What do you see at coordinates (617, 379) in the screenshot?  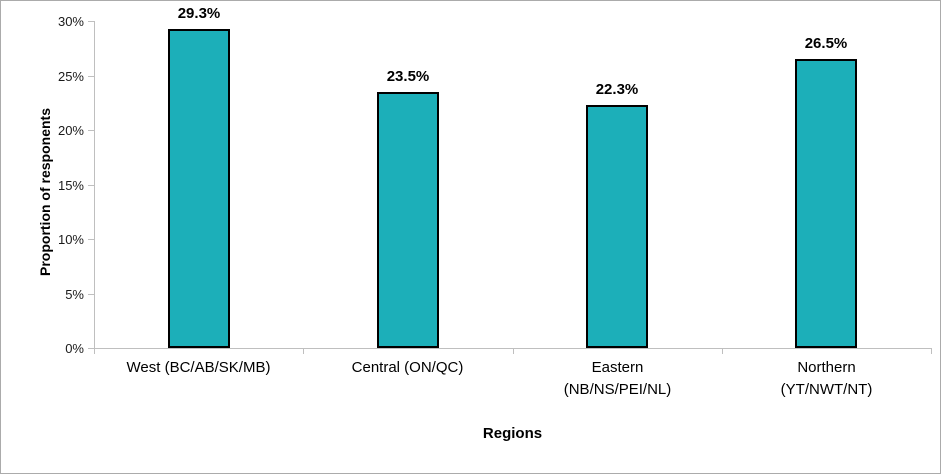 I see `category-label: Eastern (NB/NS/PEI/NL)` at bounding box center [617, 379].